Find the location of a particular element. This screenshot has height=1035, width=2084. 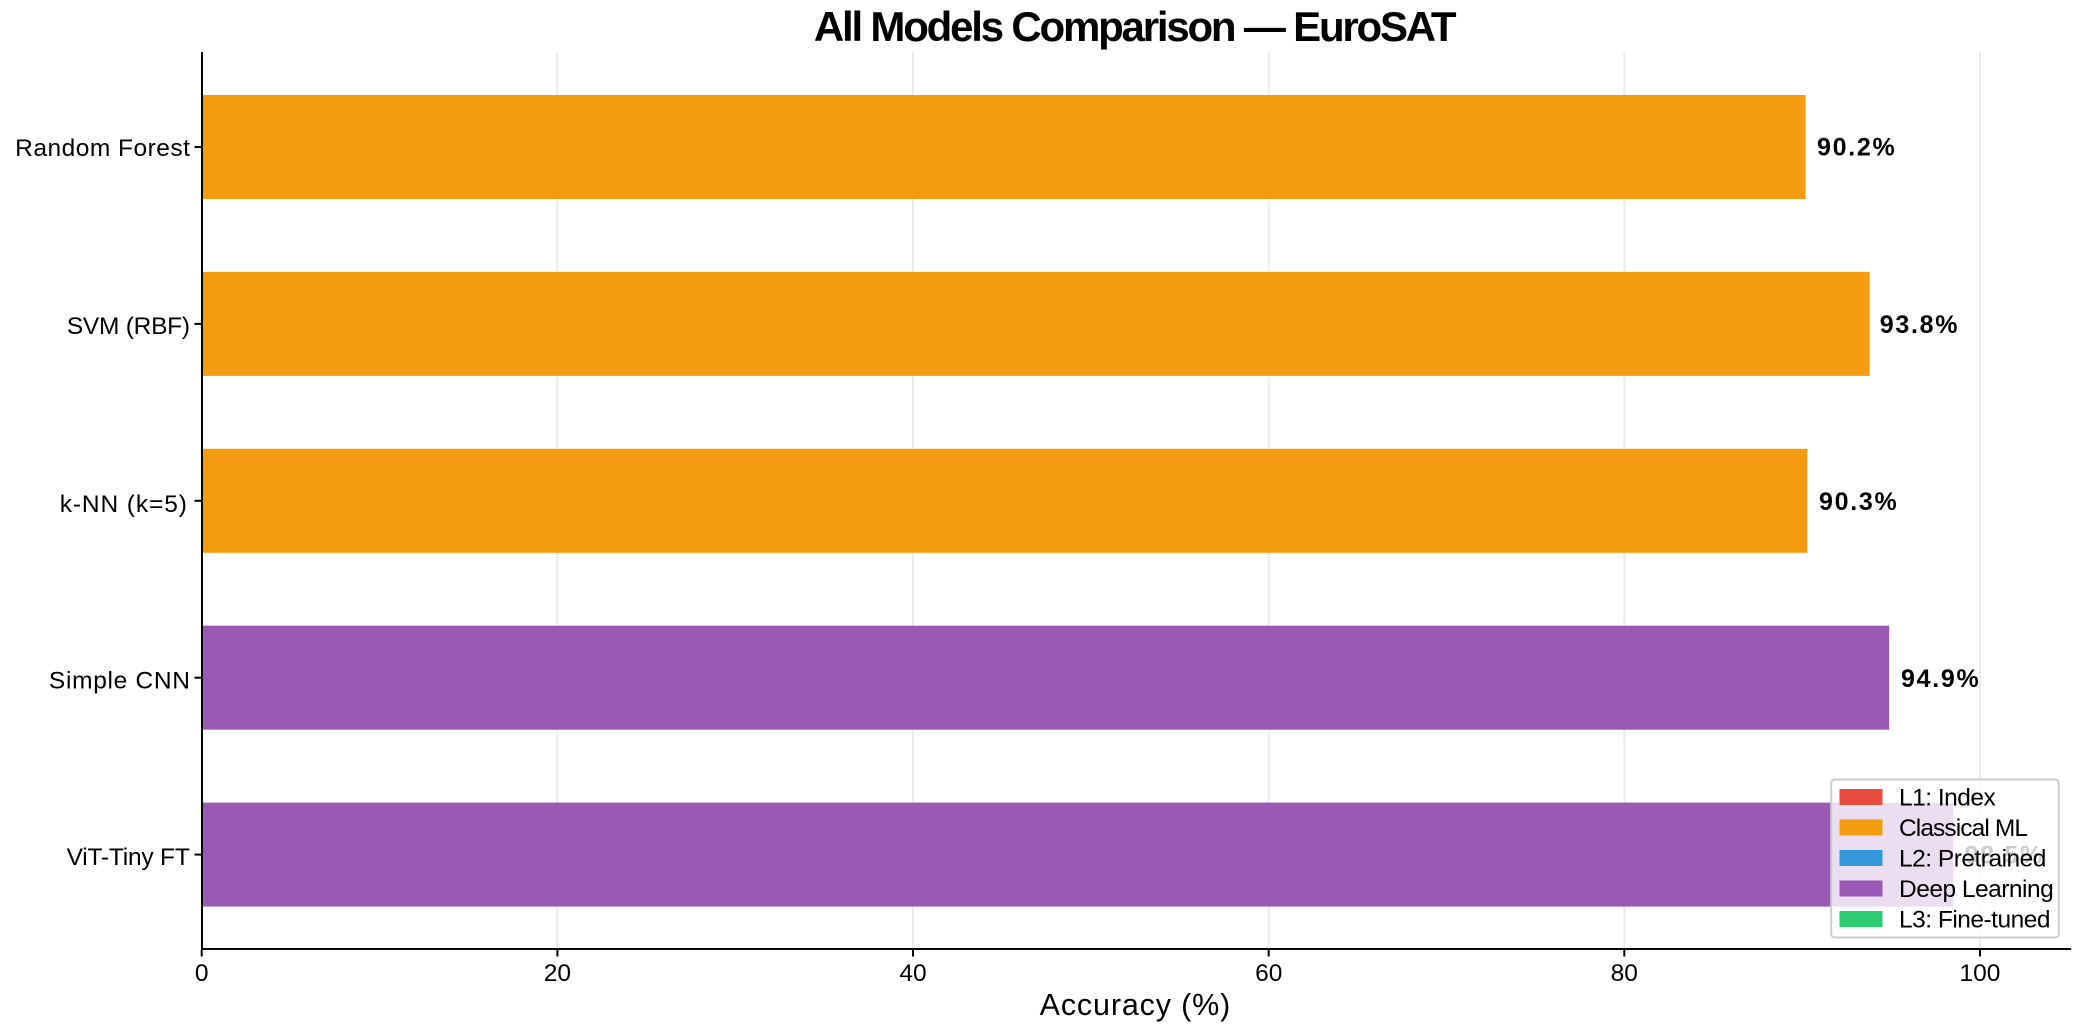

svg-text: Simple CNN is located at coordinates (120, 680).